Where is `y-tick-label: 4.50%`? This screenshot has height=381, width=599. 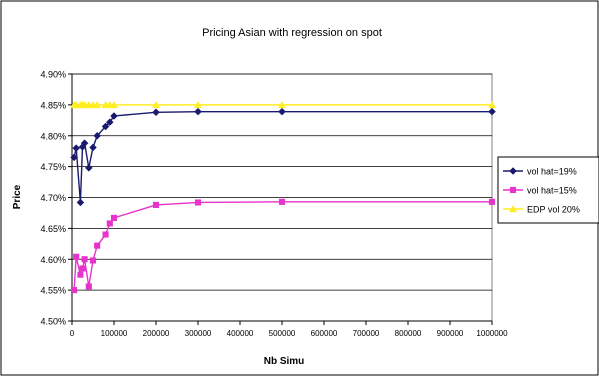
y-tick-label: 4.50% is located at coordinates (53, 322).